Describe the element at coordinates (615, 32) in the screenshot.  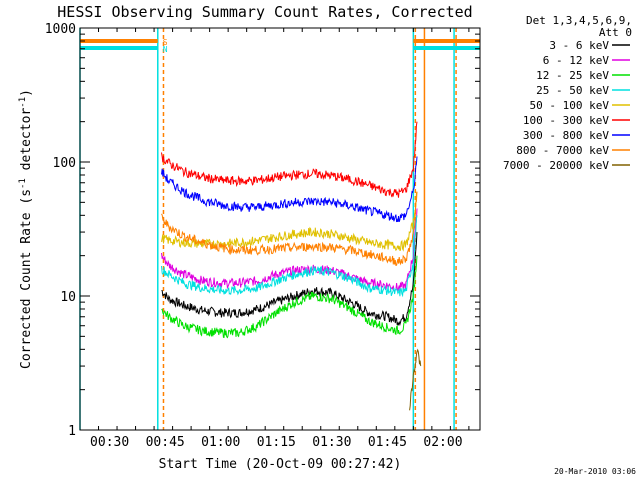
I see `legend-header-1: Att 0` at that location.